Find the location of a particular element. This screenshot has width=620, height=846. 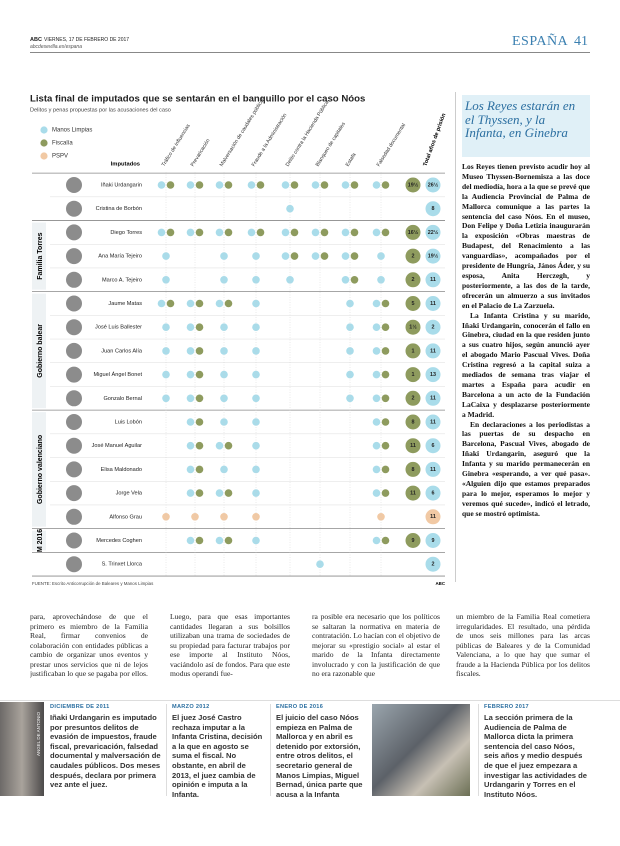

total-label: 8 is located at coordinates (433, 209).